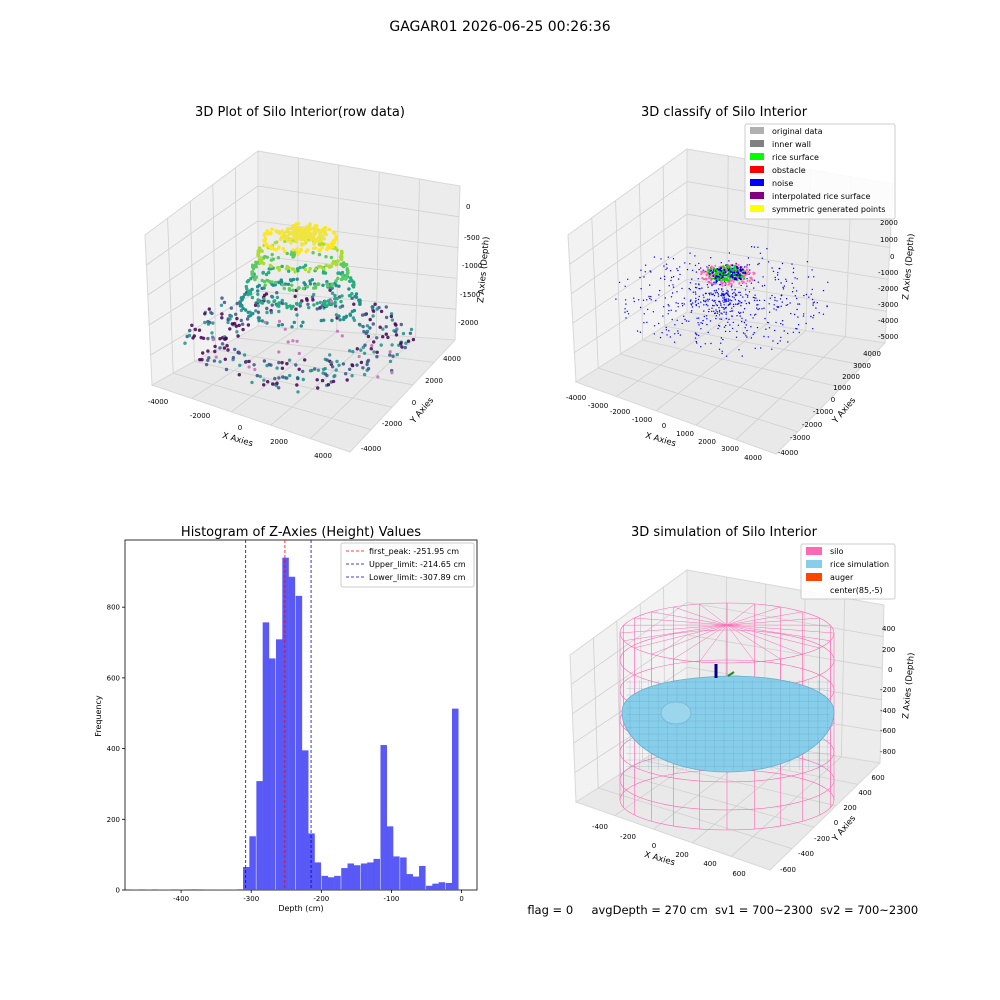 The image size is (1000, 1000). What do you see at coordinates (832, 824) in the screenshot?
I see `simulation-3d-y-ticks: 600 400 200 0 -200 -400 -600` at bounding box center [832, 824].